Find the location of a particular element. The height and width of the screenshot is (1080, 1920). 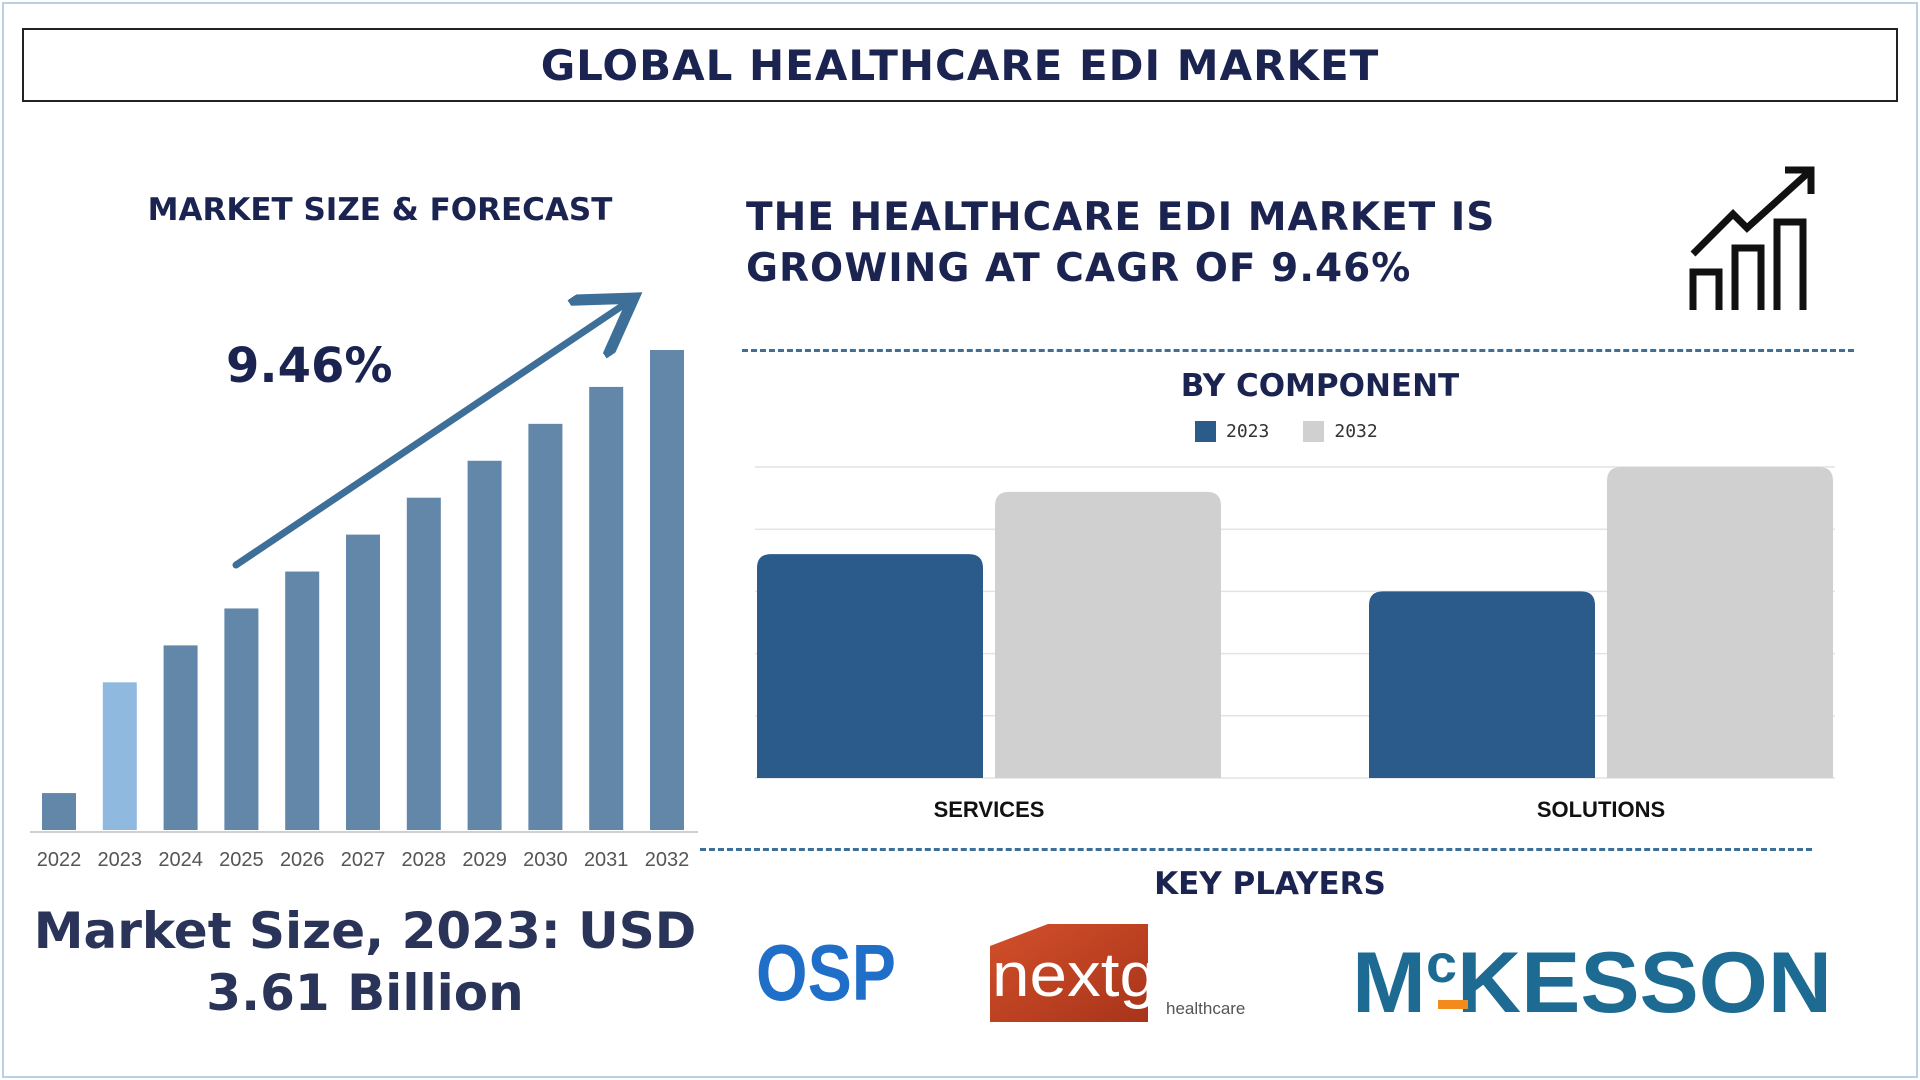

osp-logo-text: OSP is located at coordinates (826, 969).